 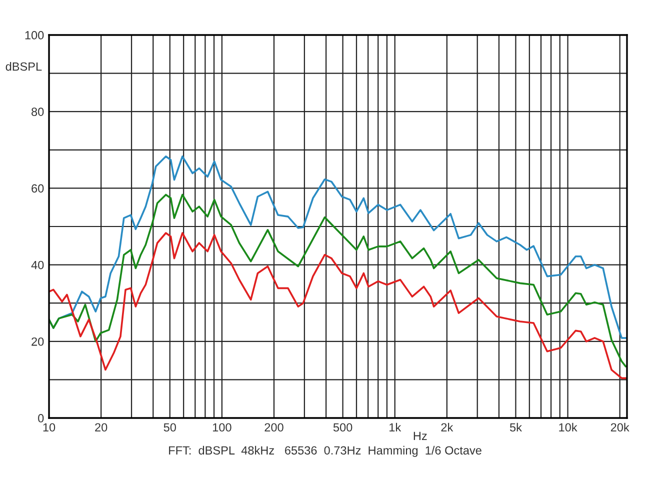 What do you see at coordinates (568, 427) in the screenshot?
I see `x-tick-label: 10k` at bounding box center [568, 427].